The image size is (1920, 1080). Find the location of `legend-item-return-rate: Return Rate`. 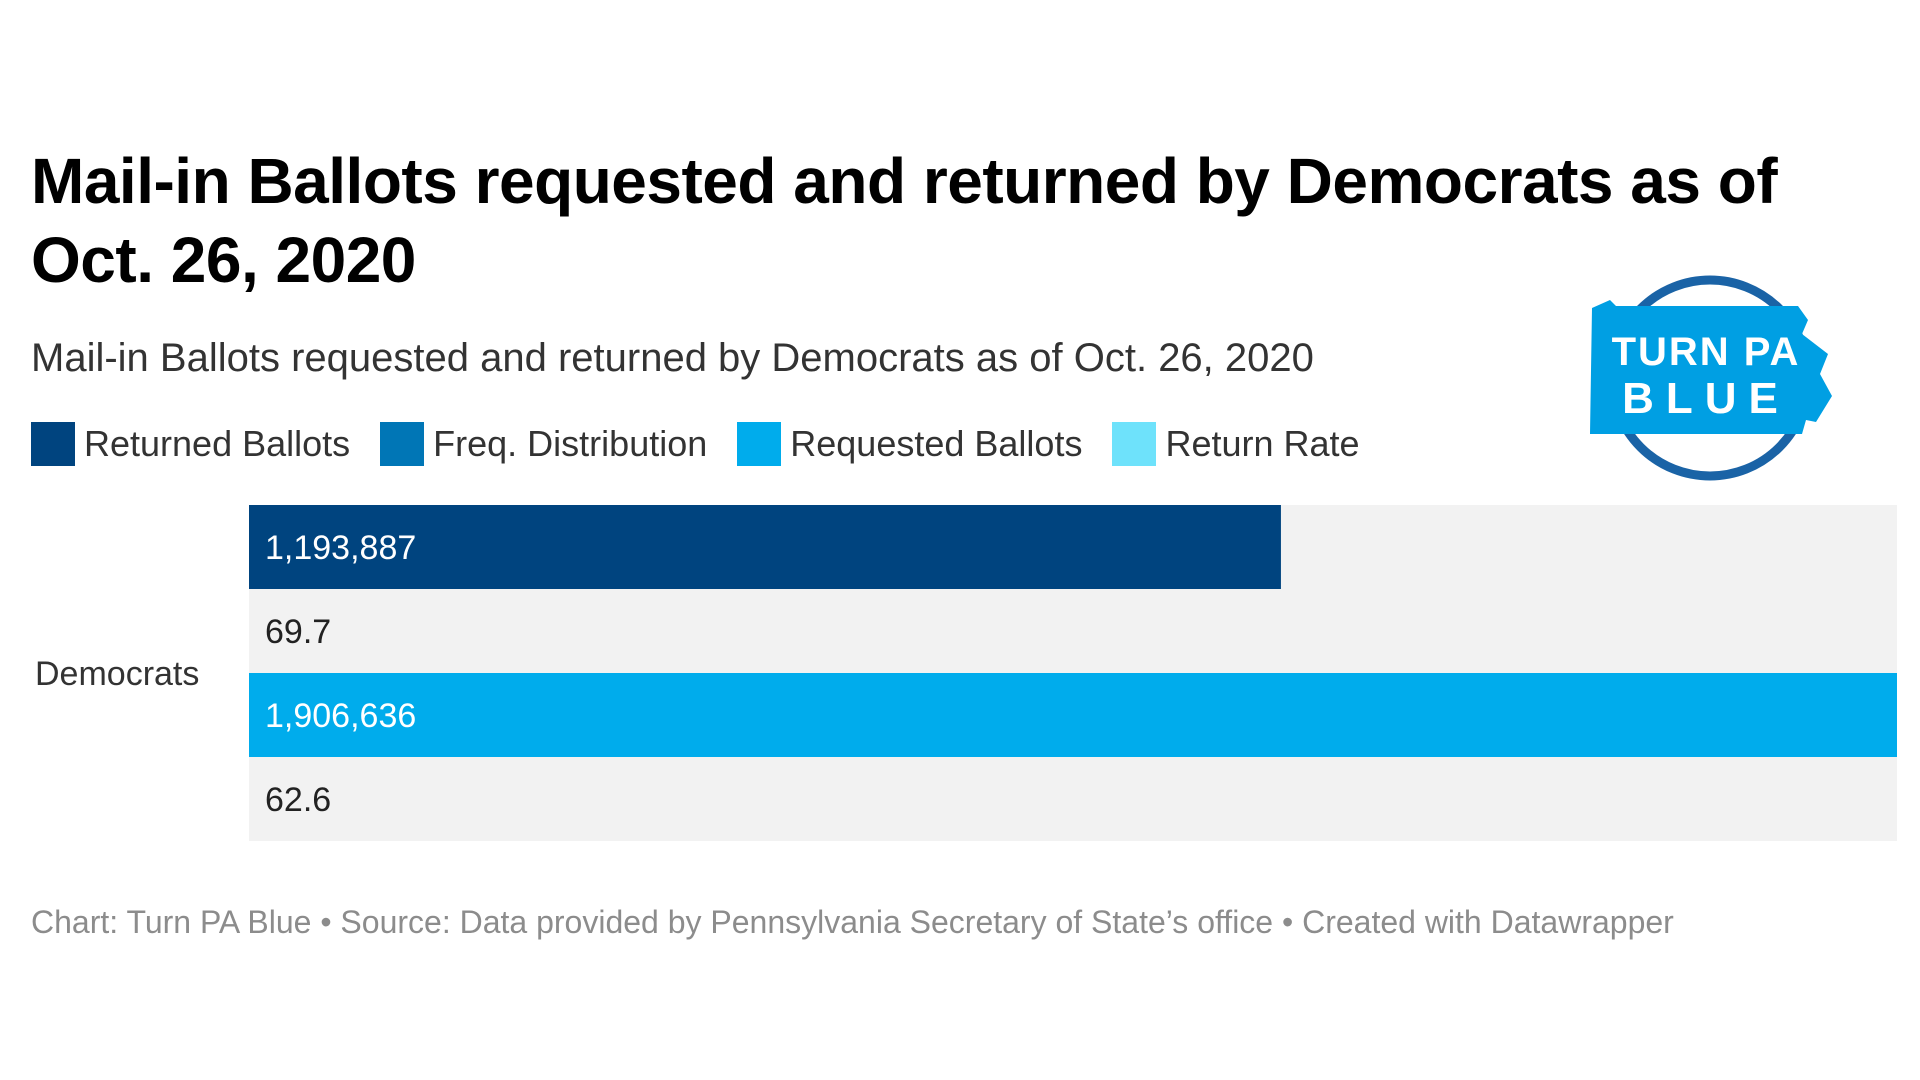

legend-item-return-rate: Return Rate is located at coordinates (1236, 444).